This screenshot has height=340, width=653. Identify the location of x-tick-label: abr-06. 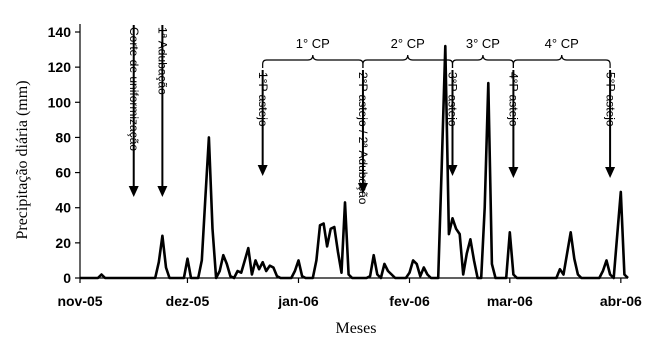
(621, 301).